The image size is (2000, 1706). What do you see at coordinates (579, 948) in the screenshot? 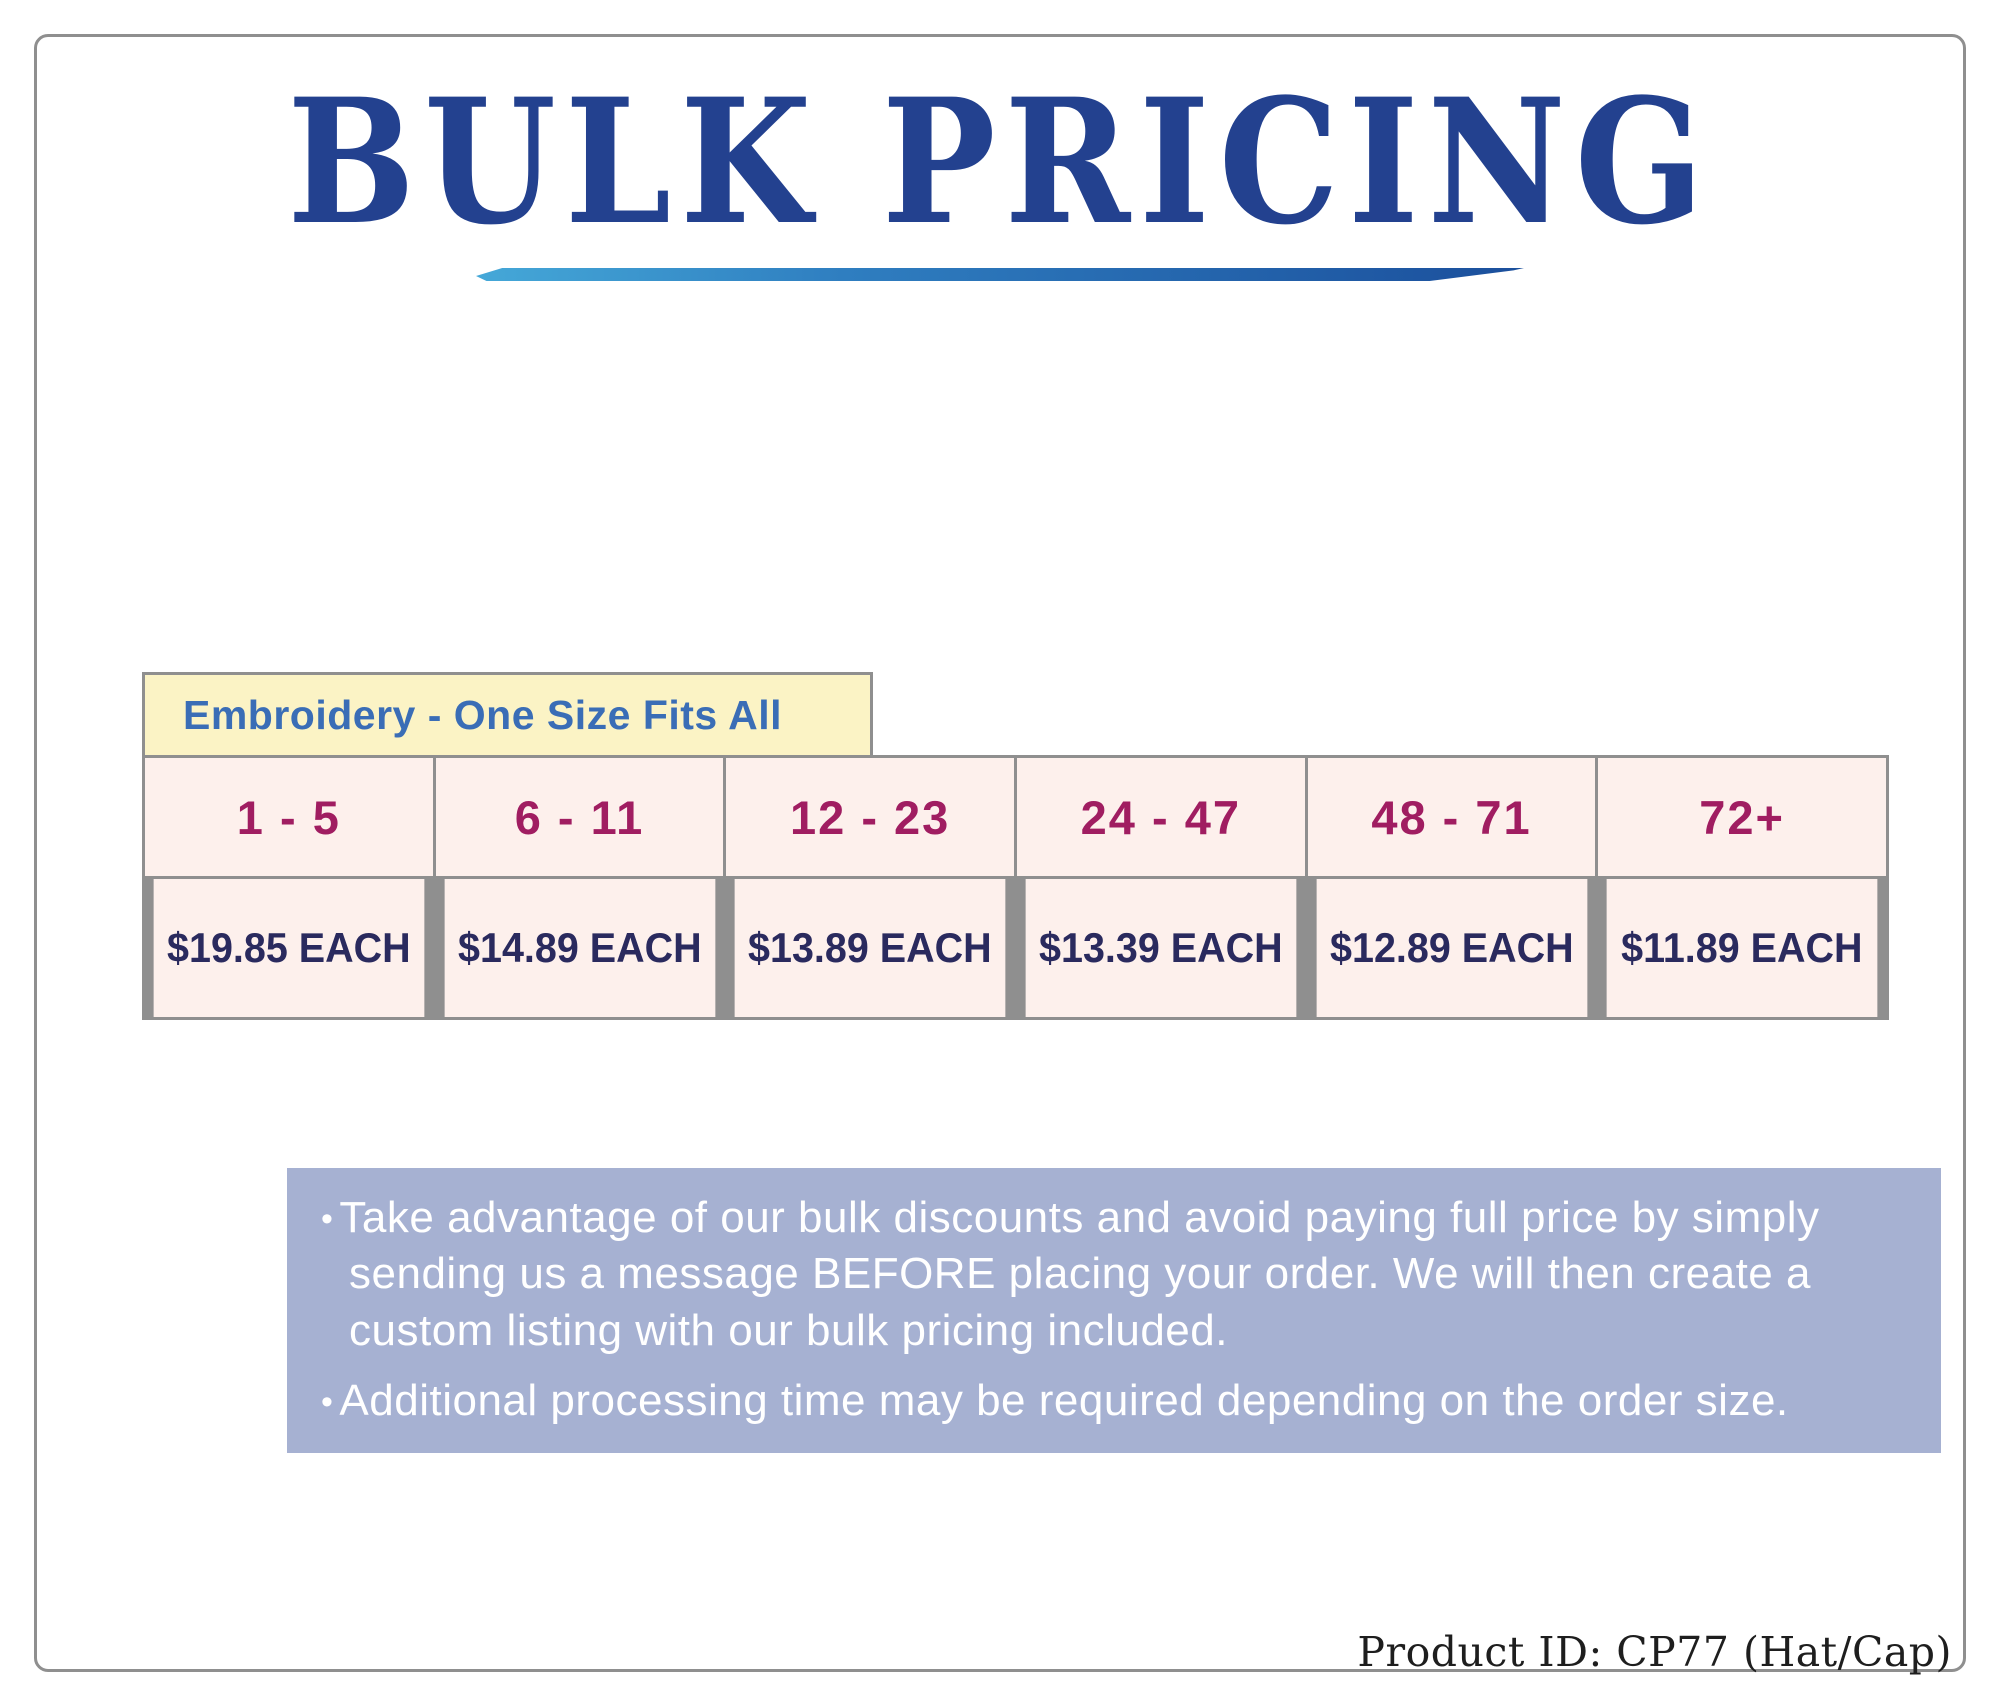
I see `price-cell: $14.89 EACH` at bounding box center [579, 948].